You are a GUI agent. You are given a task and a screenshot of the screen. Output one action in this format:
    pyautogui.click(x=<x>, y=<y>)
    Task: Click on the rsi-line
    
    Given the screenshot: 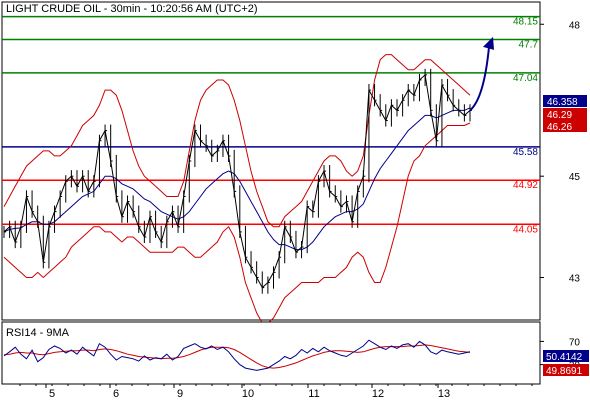 What is the action you would take?
    pyautogui.click(x=237, y=355)
    